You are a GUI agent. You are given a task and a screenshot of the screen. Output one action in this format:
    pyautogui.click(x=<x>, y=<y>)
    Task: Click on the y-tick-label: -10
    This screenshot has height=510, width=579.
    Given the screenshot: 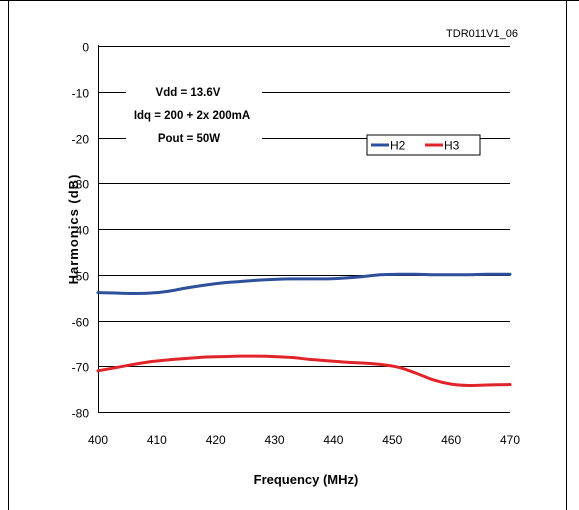 What is the action you would take?
    pyautogui.click(x=81, y=94)
    